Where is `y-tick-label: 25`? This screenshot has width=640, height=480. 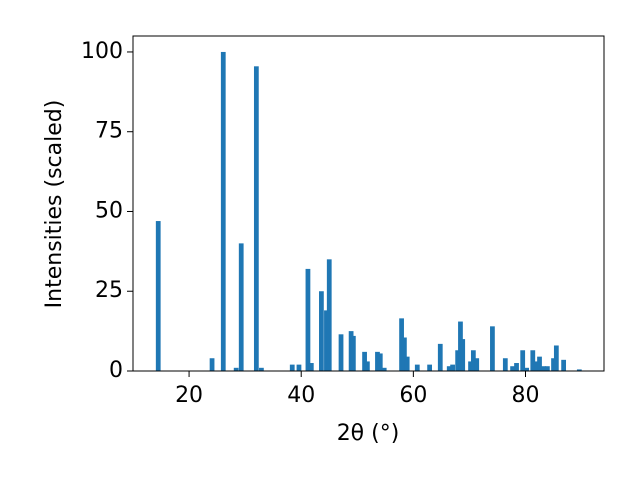
y-tick-label: 25 is located at coordinates (109, 290).